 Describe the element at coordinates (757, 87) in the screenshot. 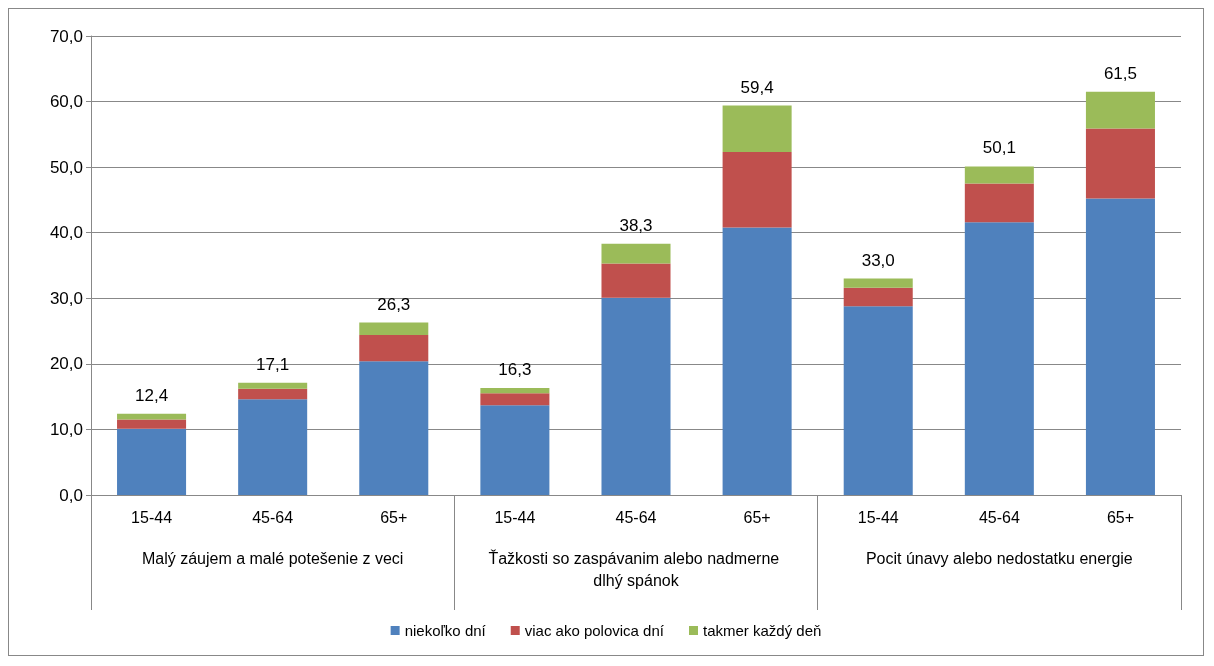

I see `total-label: 59,4` at that location.